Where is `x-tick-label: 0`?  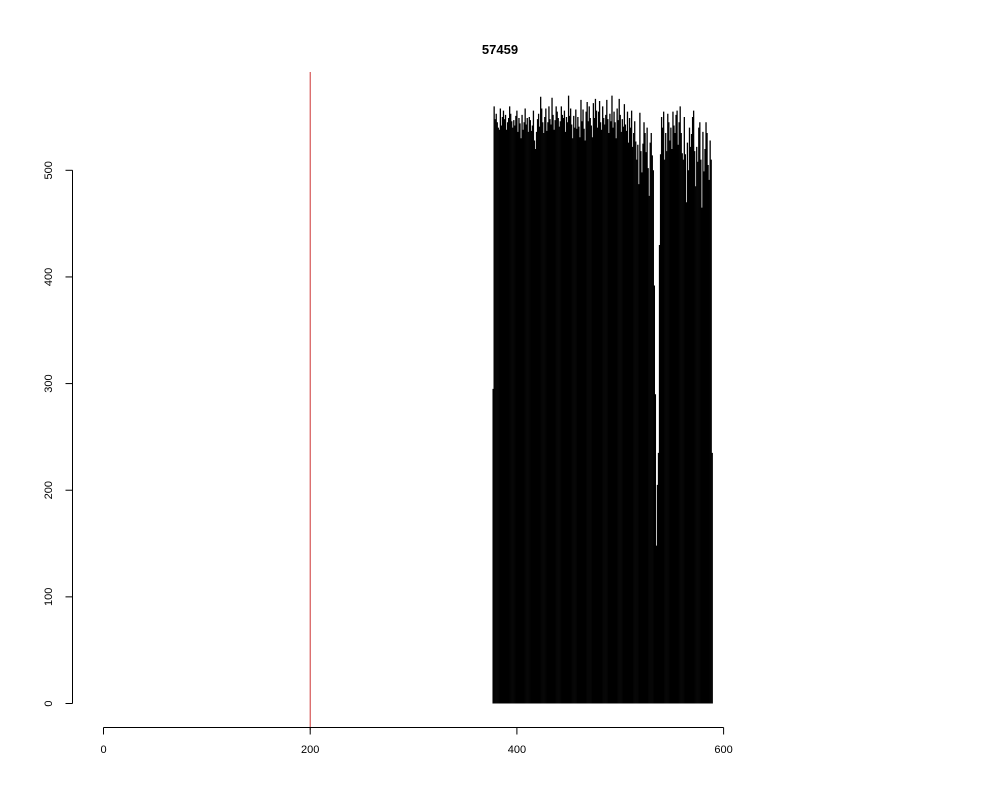 x-tick-label: 0 is located at coordinates (103, 750).